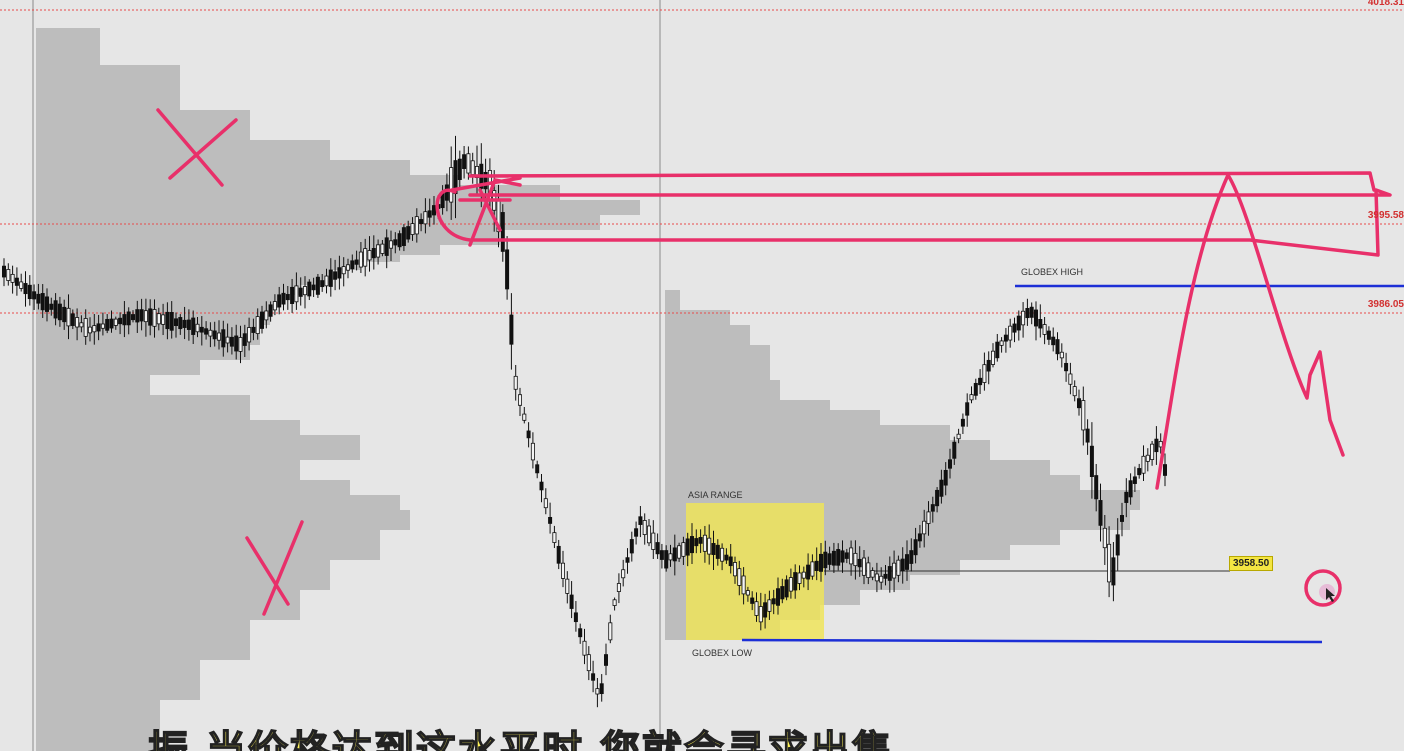  What do you see at coordinates (913, 214) in the screenshot?
I see `resistance-box` at bounding box center [913, 214].